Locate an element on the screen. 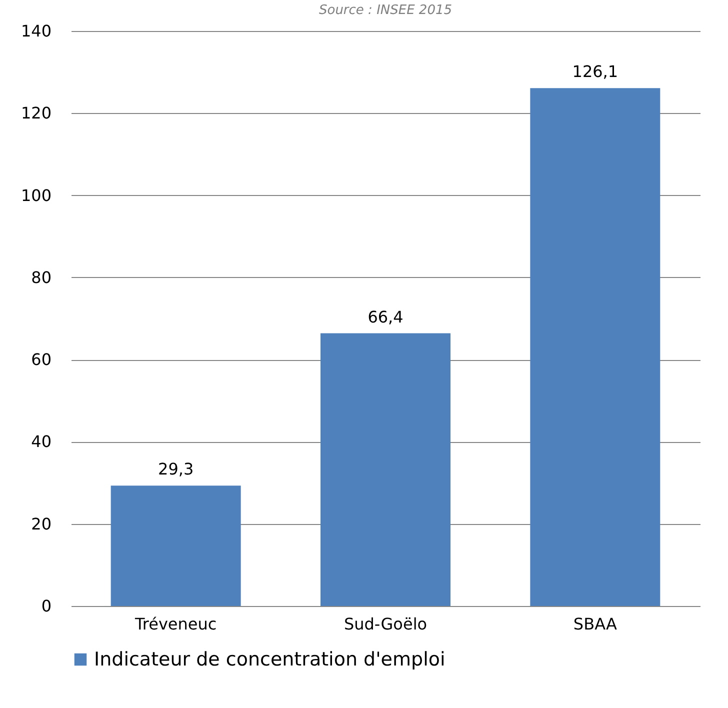  y-tick-label: 80 is located at coordinates (41, 277).